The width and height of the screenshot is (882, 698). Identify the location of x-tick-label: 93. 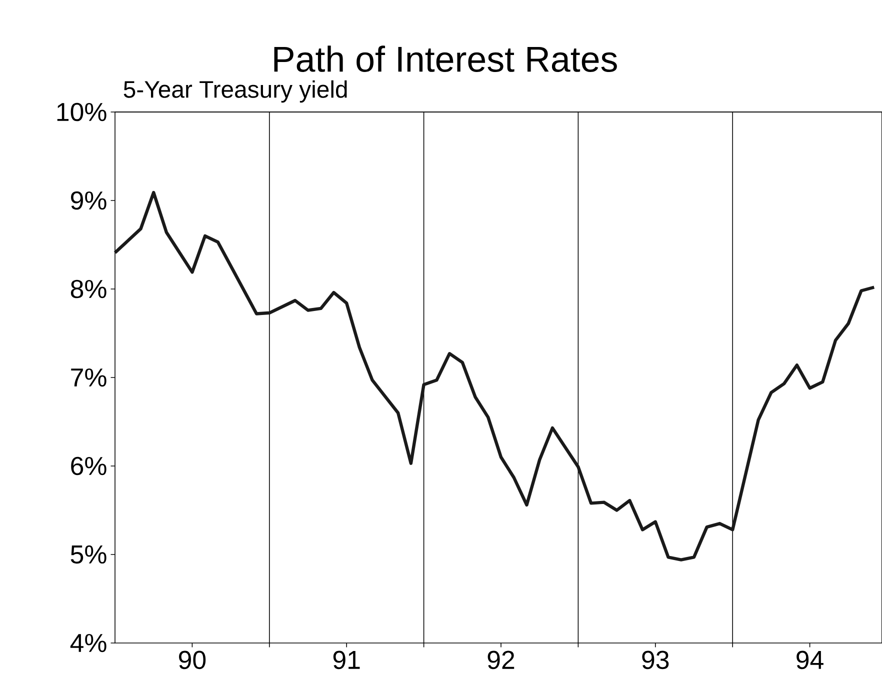
(655, 660).